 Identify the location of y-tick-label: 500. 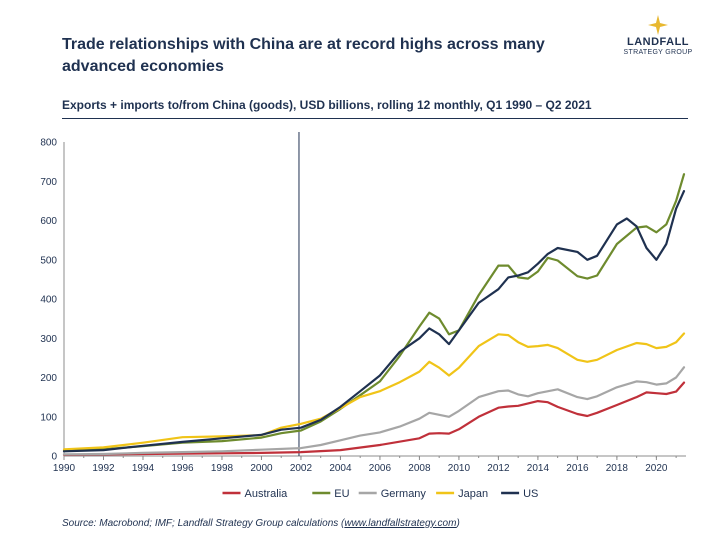
(48, 260).